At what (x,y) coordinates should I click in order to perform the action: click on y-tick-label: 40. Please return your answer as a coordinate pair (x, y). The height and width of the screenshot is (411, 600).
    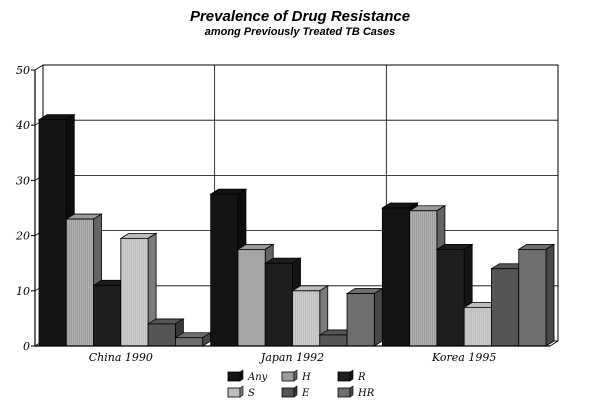
    Looking at the image, I should click on (22, 125).